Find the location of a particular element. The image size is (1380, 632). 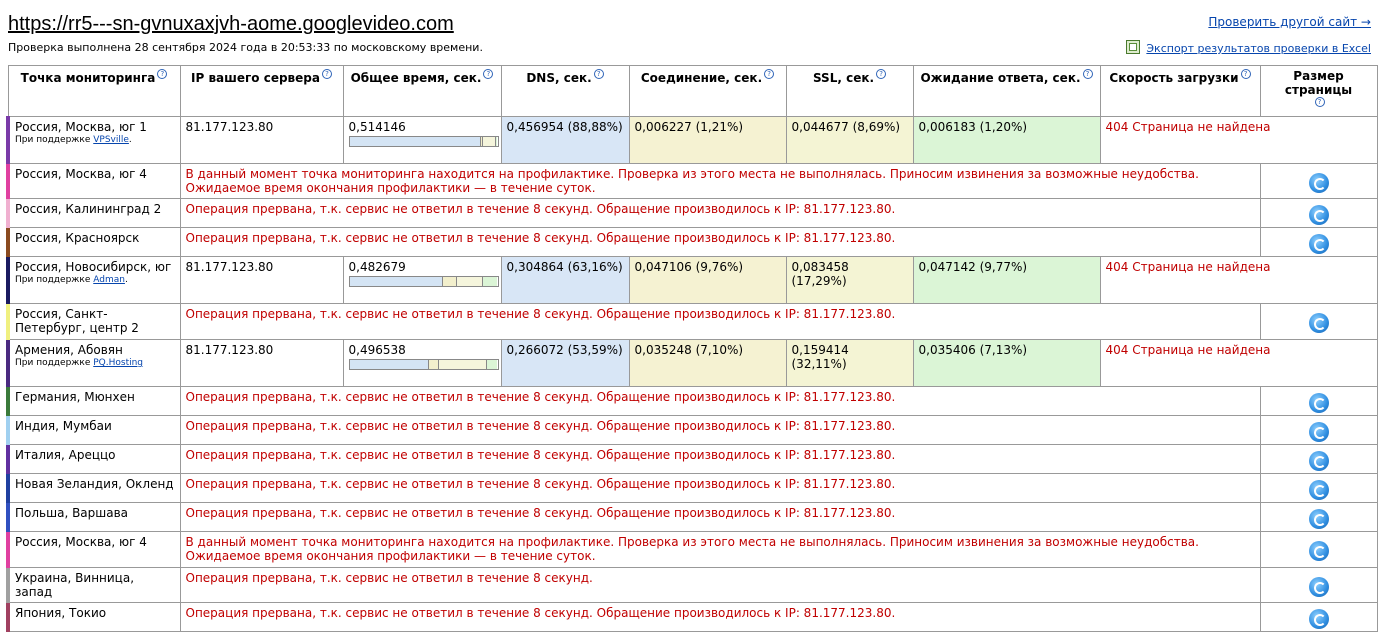

wait-cell: 0,035406 (7,13%) is located at coordinates (1006, 363).